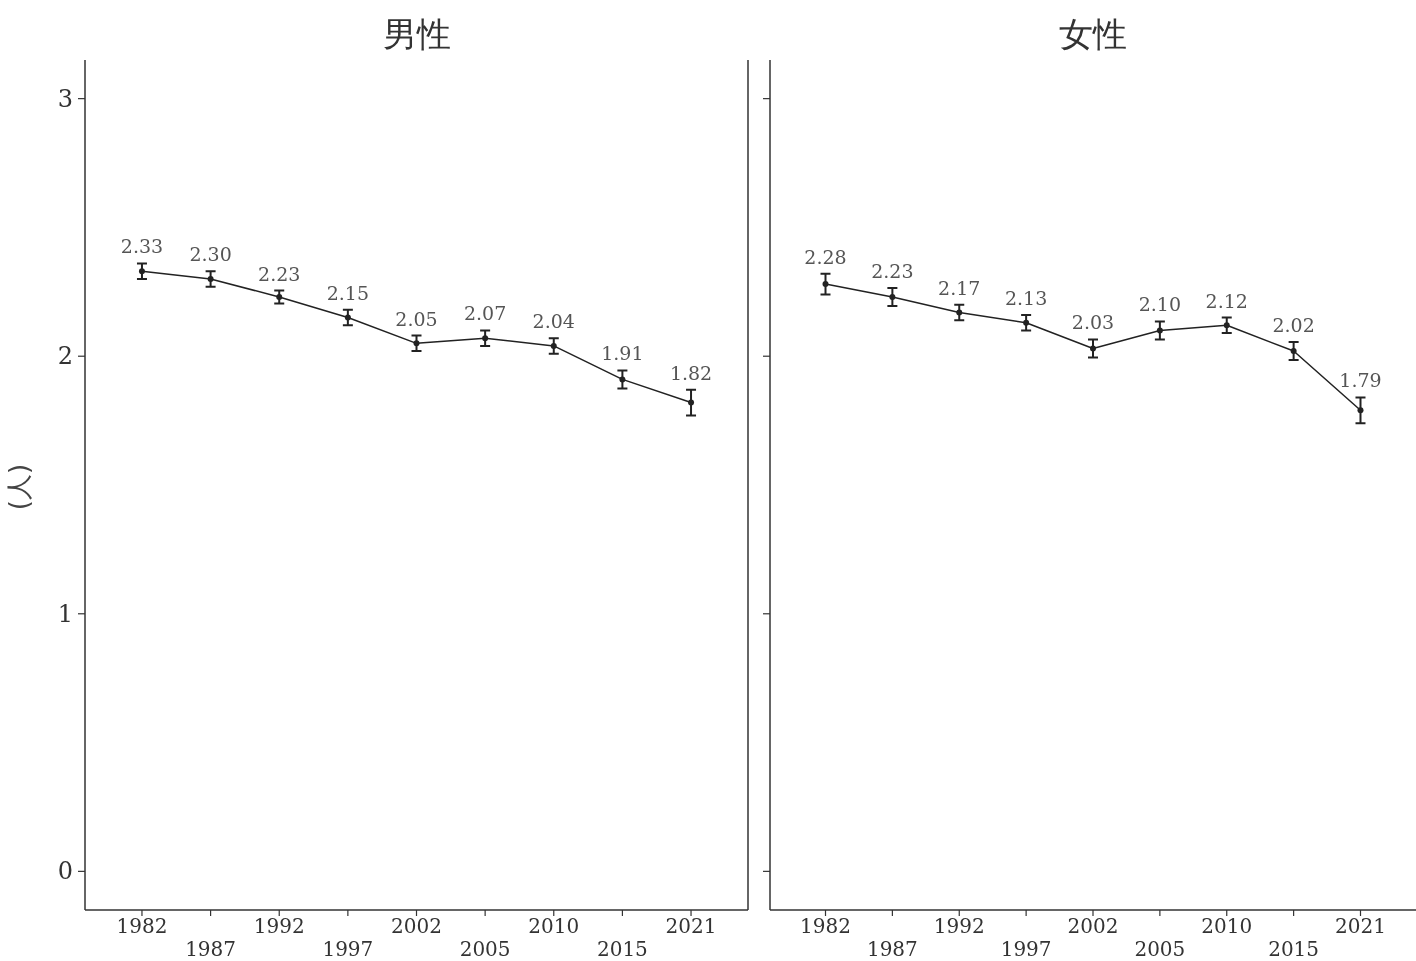 The image size is (1416, 961). What do you see at coordinates (19, 487) in the screenshot?
I see `y-axis-title: (人)` at bounding box center [19, 487].